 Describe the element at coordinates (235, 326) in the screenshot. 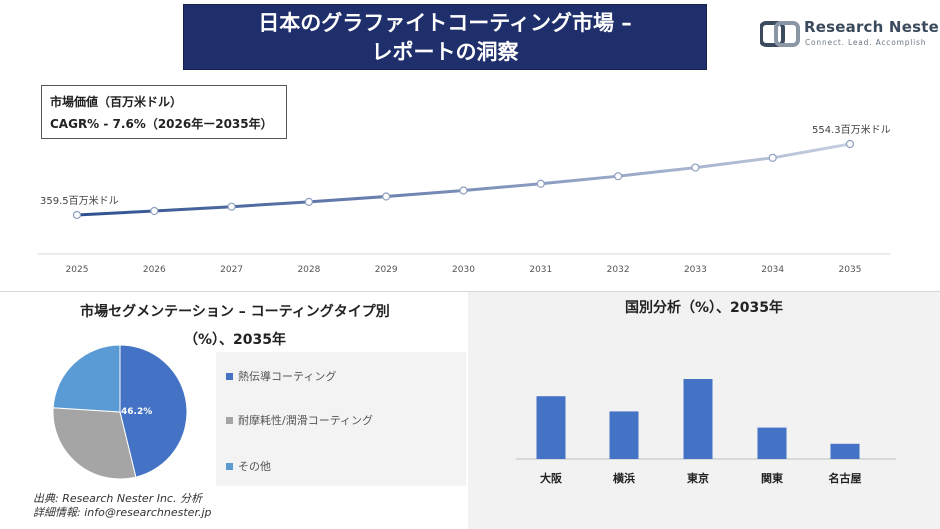

I see `segmentation-title: 市場セグメンテーション – コーティングタイプ別 （%）、2035年` at that location.